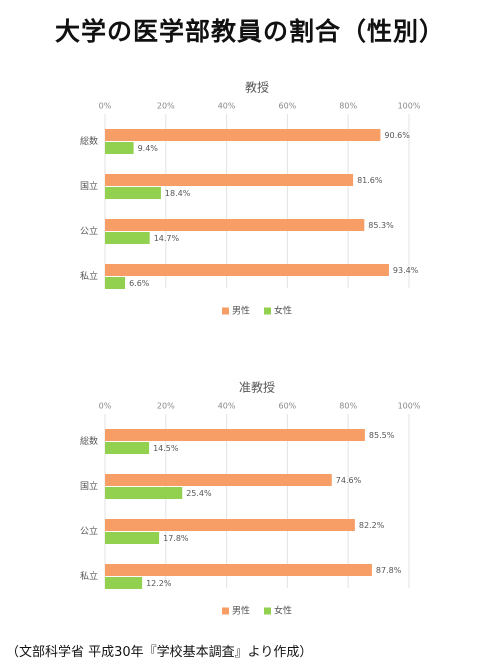 This screenshot has height=666, width=500. Describe the element at coordinates (249, 31) in the screenshot. I see `page-title: 大学の医学部教員の割合（性別）` at that location.